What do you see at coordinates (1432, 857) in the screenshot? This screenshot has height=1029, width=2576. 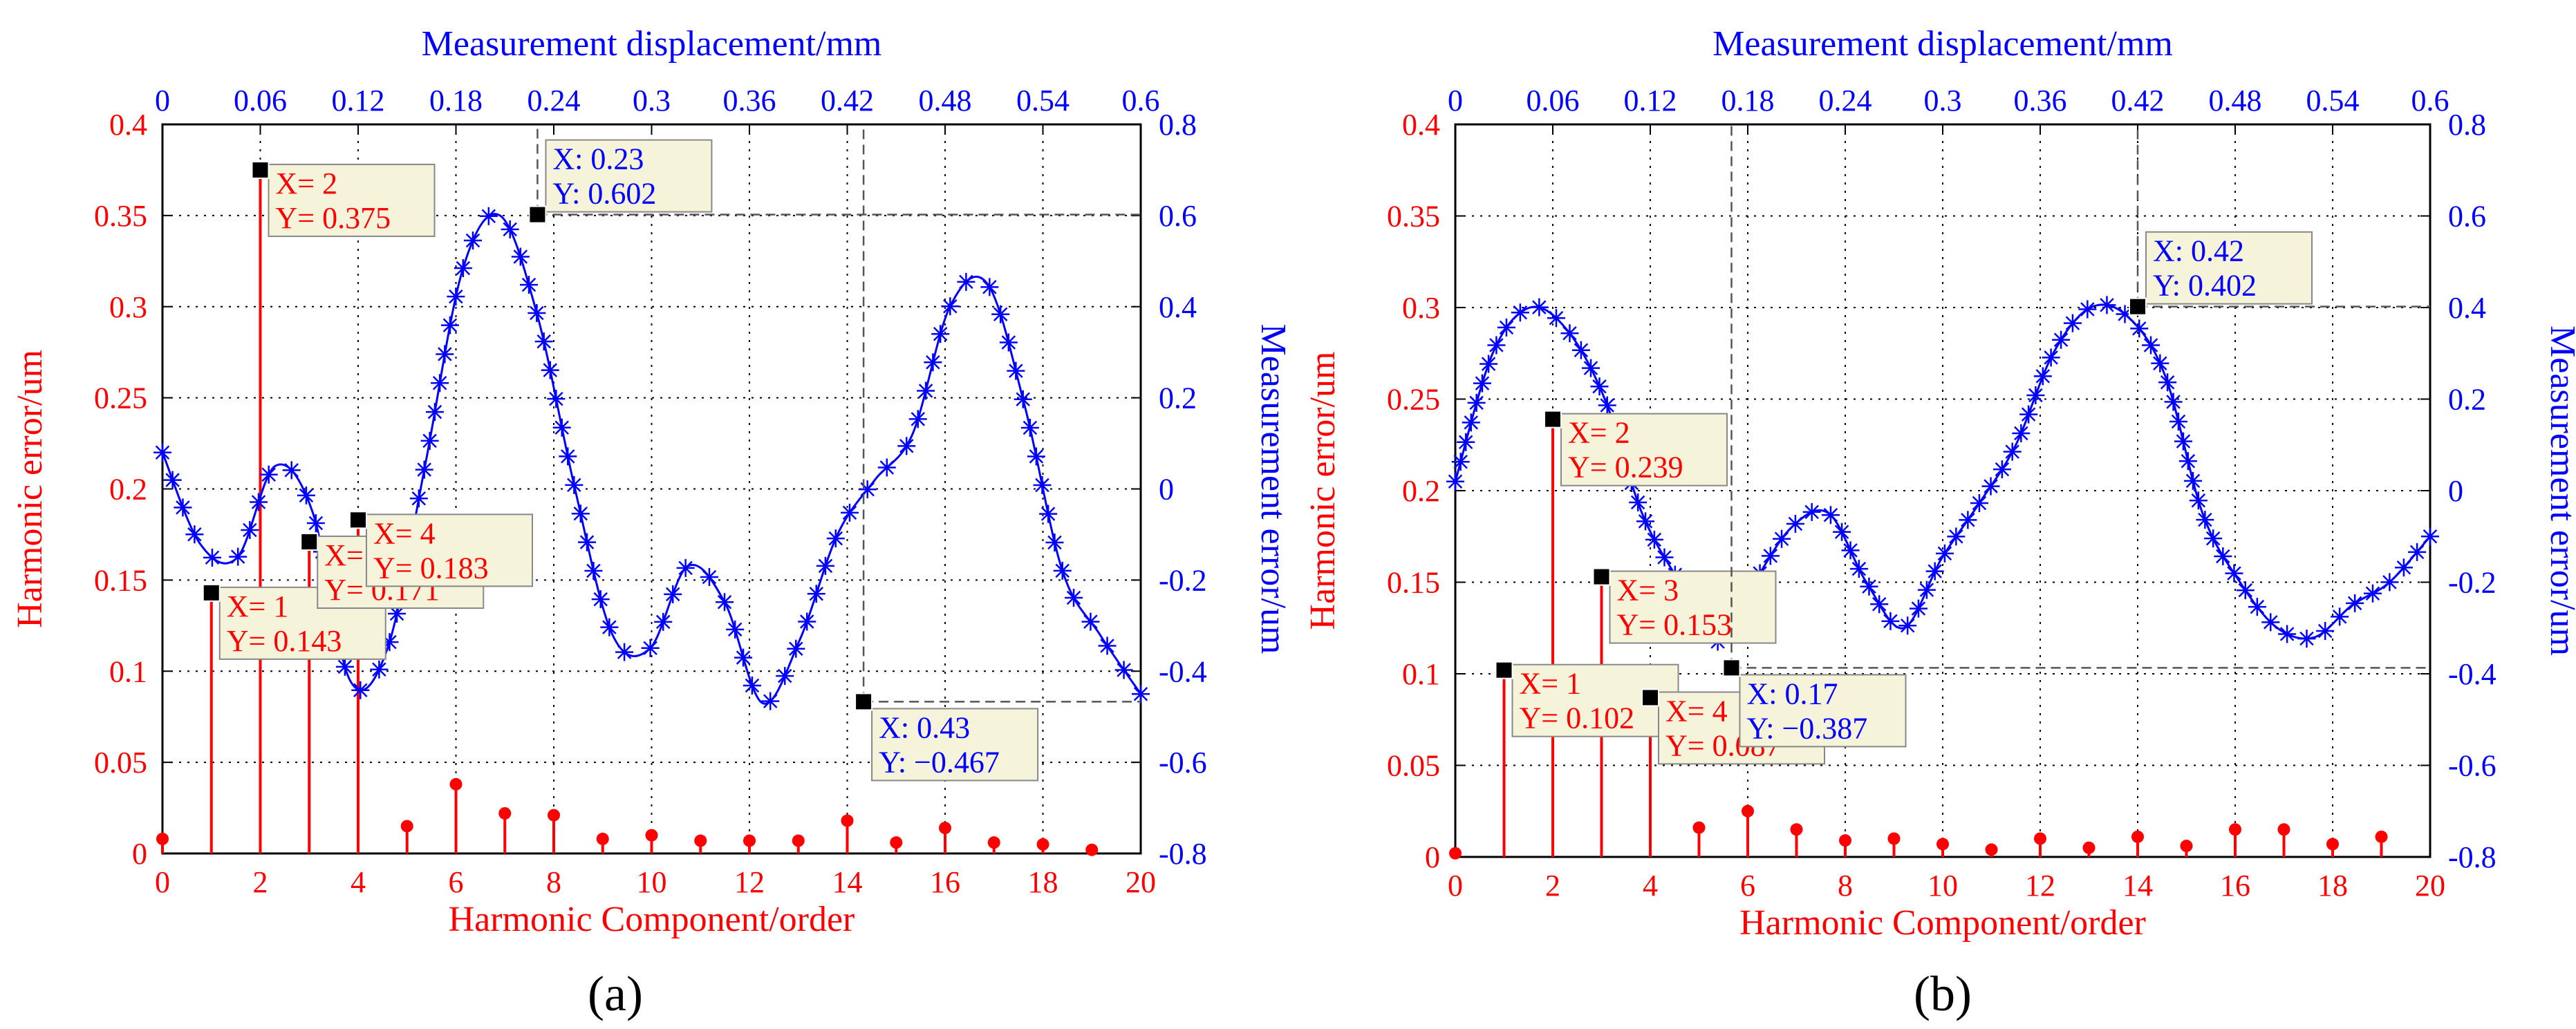 I see `y-left-tick-label: 0` at bounding box center [1432, 857].